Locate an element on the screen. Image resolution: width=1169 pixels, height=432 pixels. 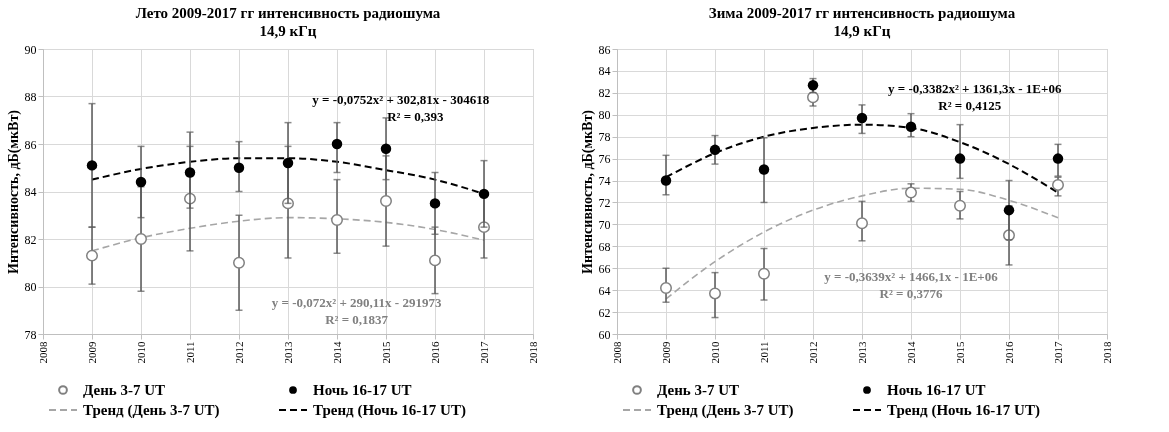
annotation: y = -0,0752x² + 302,81x - 304618 is located at coordinates (401, 100).